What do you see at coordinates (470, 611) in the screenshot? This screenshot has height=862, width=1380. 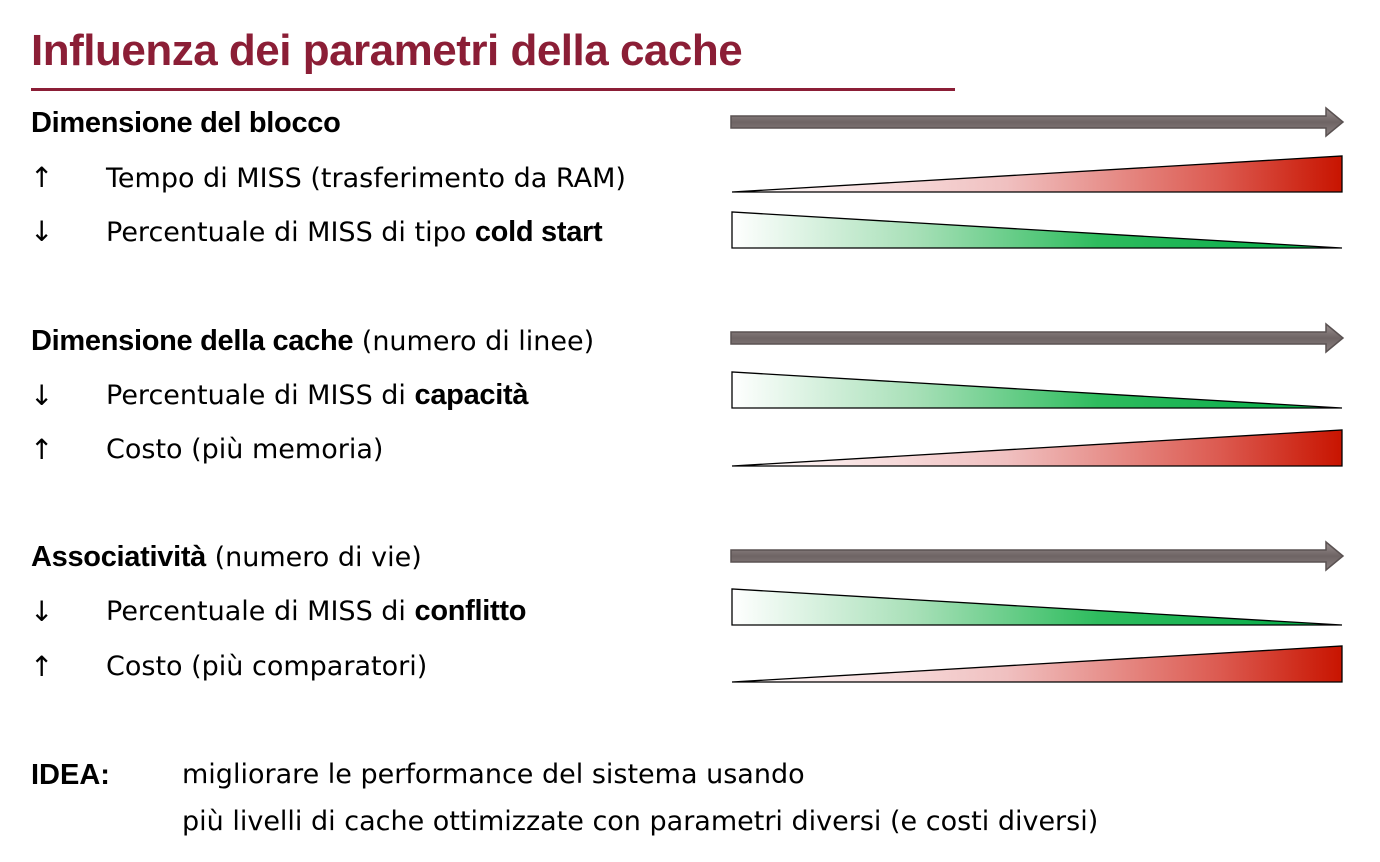 I see `item-emphasis: conflitto` at bounding box center [470, 611].